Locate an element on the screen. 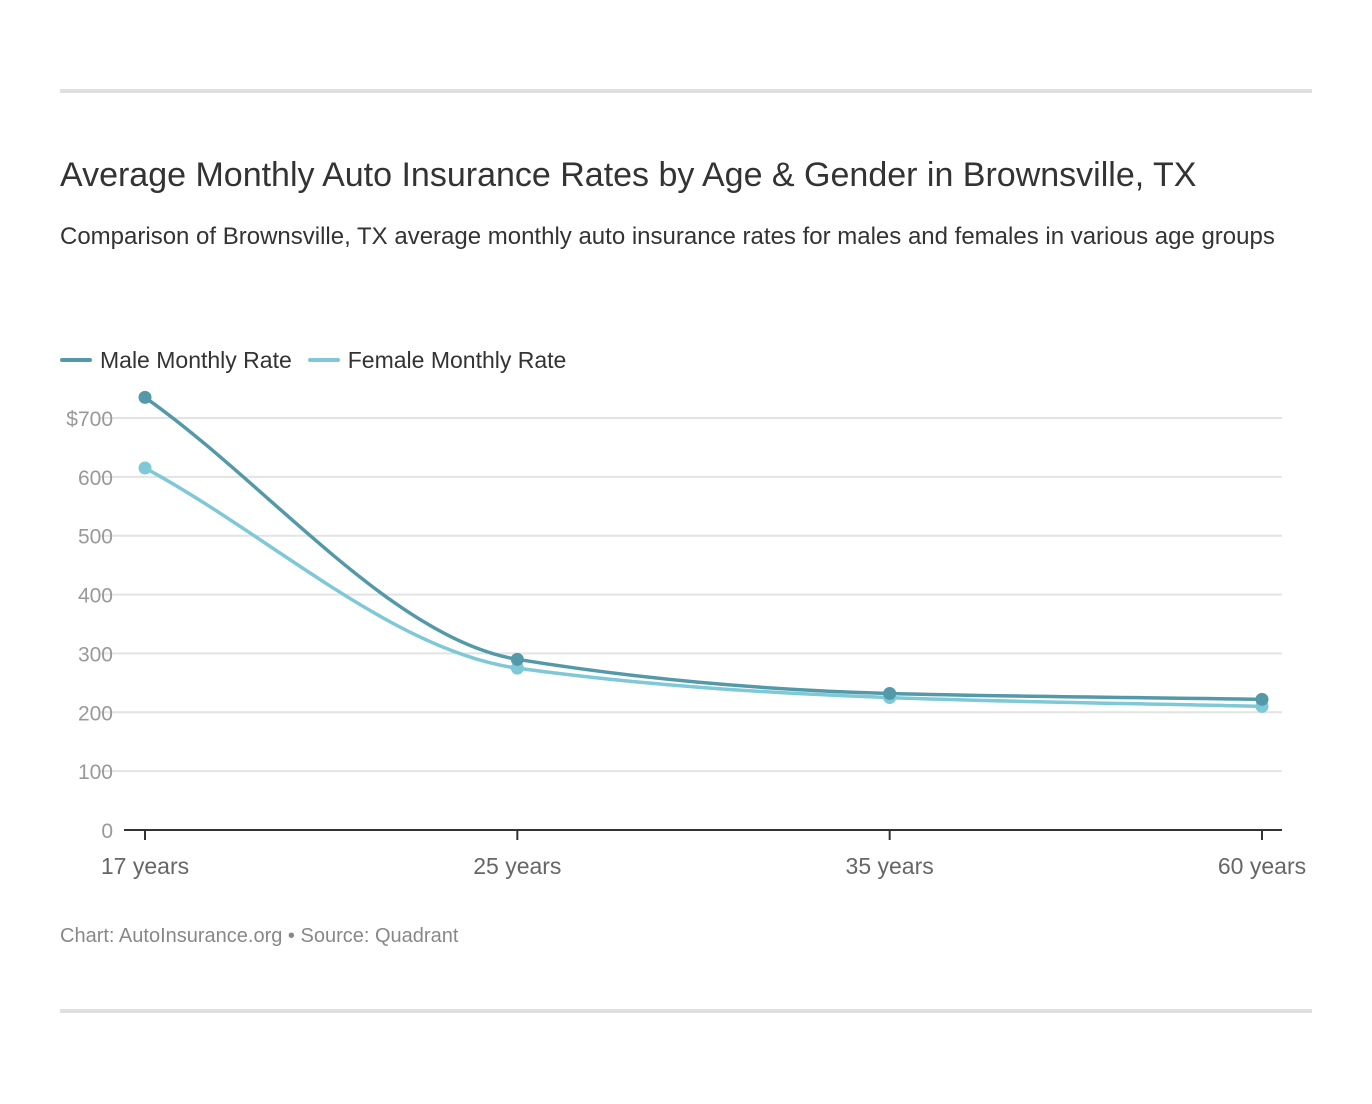 The height and width of the screenshot is (1104, 1372). data-point-female is located at coordinates (145, 468).